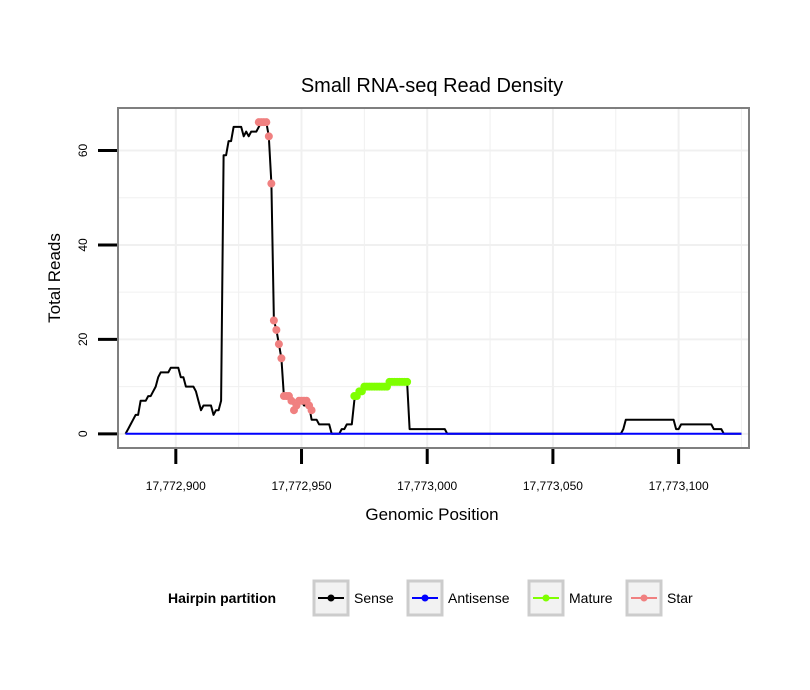 The width and height of the screenshot is (810, 690). Describe the element at coordinates (553, 486) in the screenshot. I see `x-tick-label: 17,773,050` at that location.